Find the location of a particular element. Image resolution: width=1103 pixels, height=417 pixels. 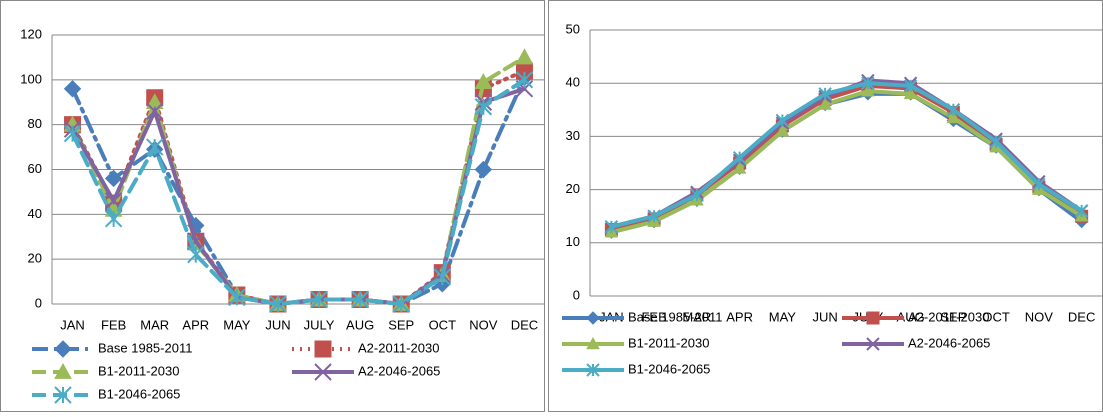

y-tick-label: 100 is located at coordinates (31, 78).